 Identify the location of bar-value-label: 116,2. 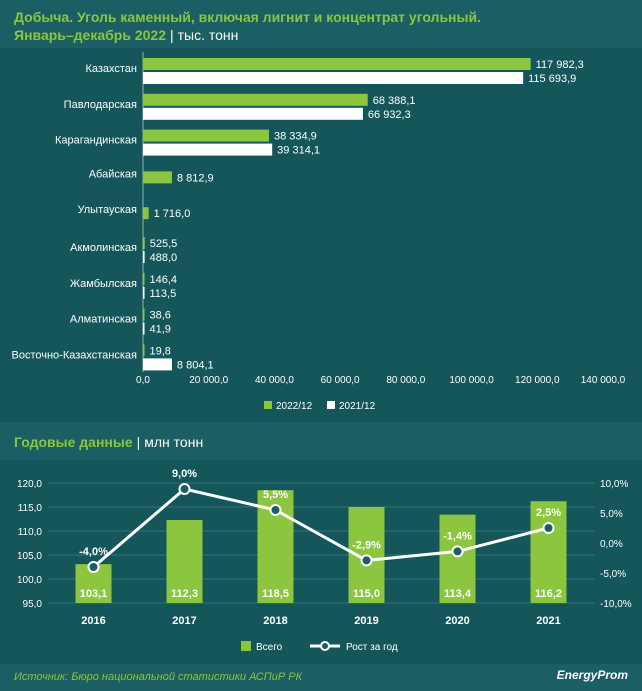
(548, 594).